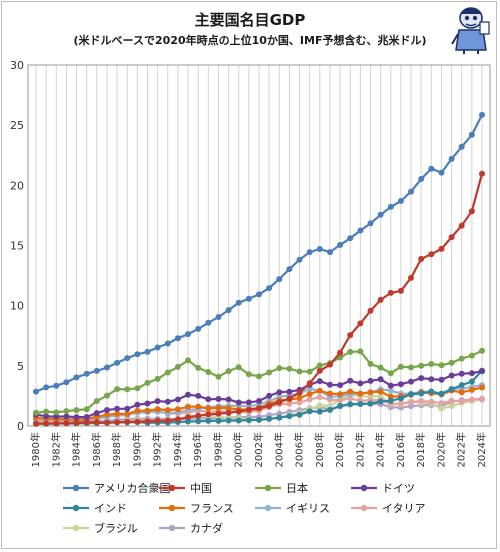 The height and width of the screenshot is (552, 500). I want to click on legend-item: イギリス, so click(302, 508).